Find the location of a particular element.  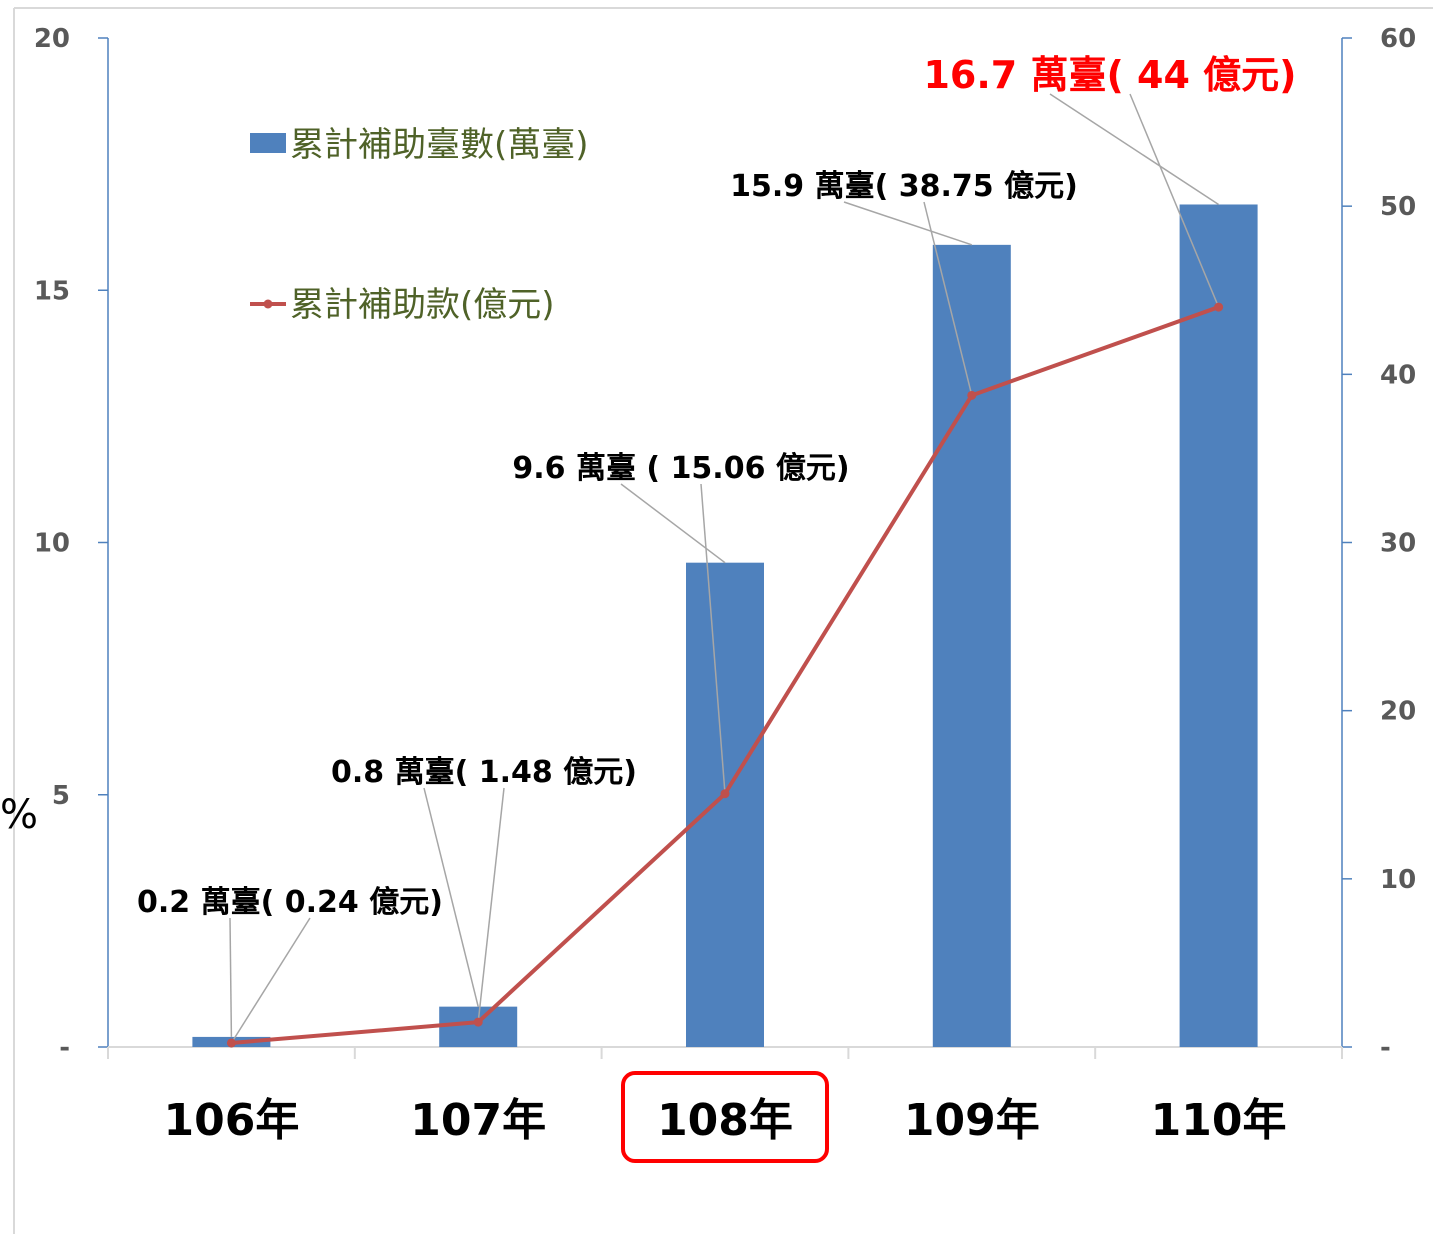

y-right-tick-label: 50 is located at coordinates (1398, 207).